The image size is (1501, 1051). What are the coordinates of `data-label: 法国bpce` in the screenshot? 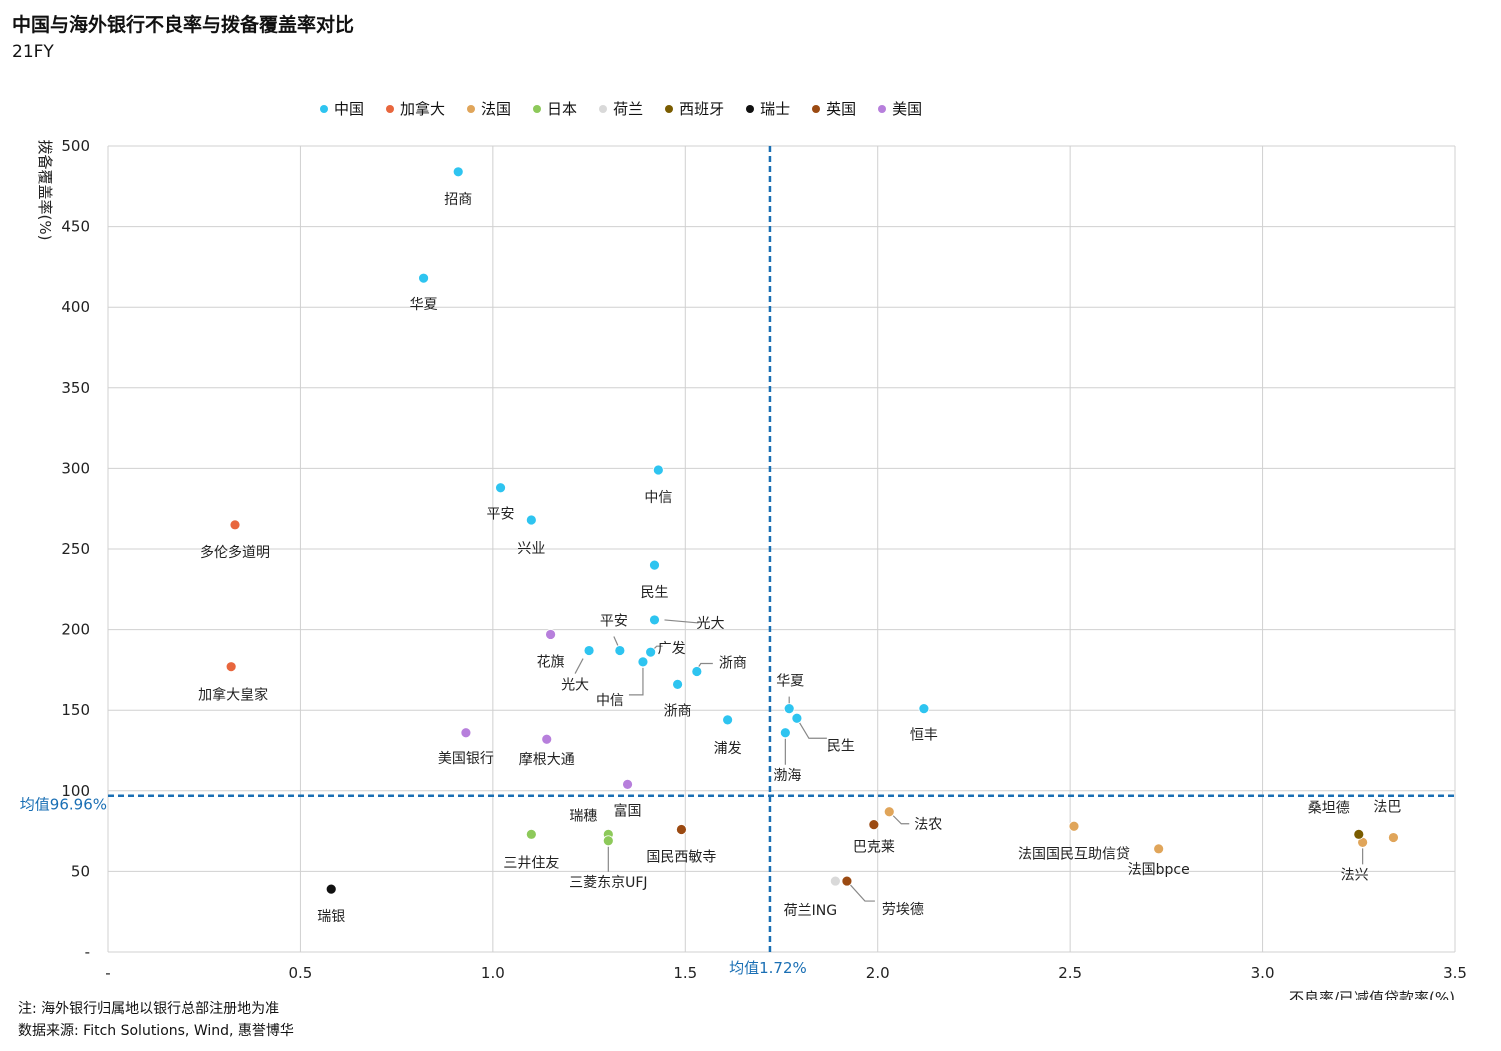 It's located at (1159, 870).